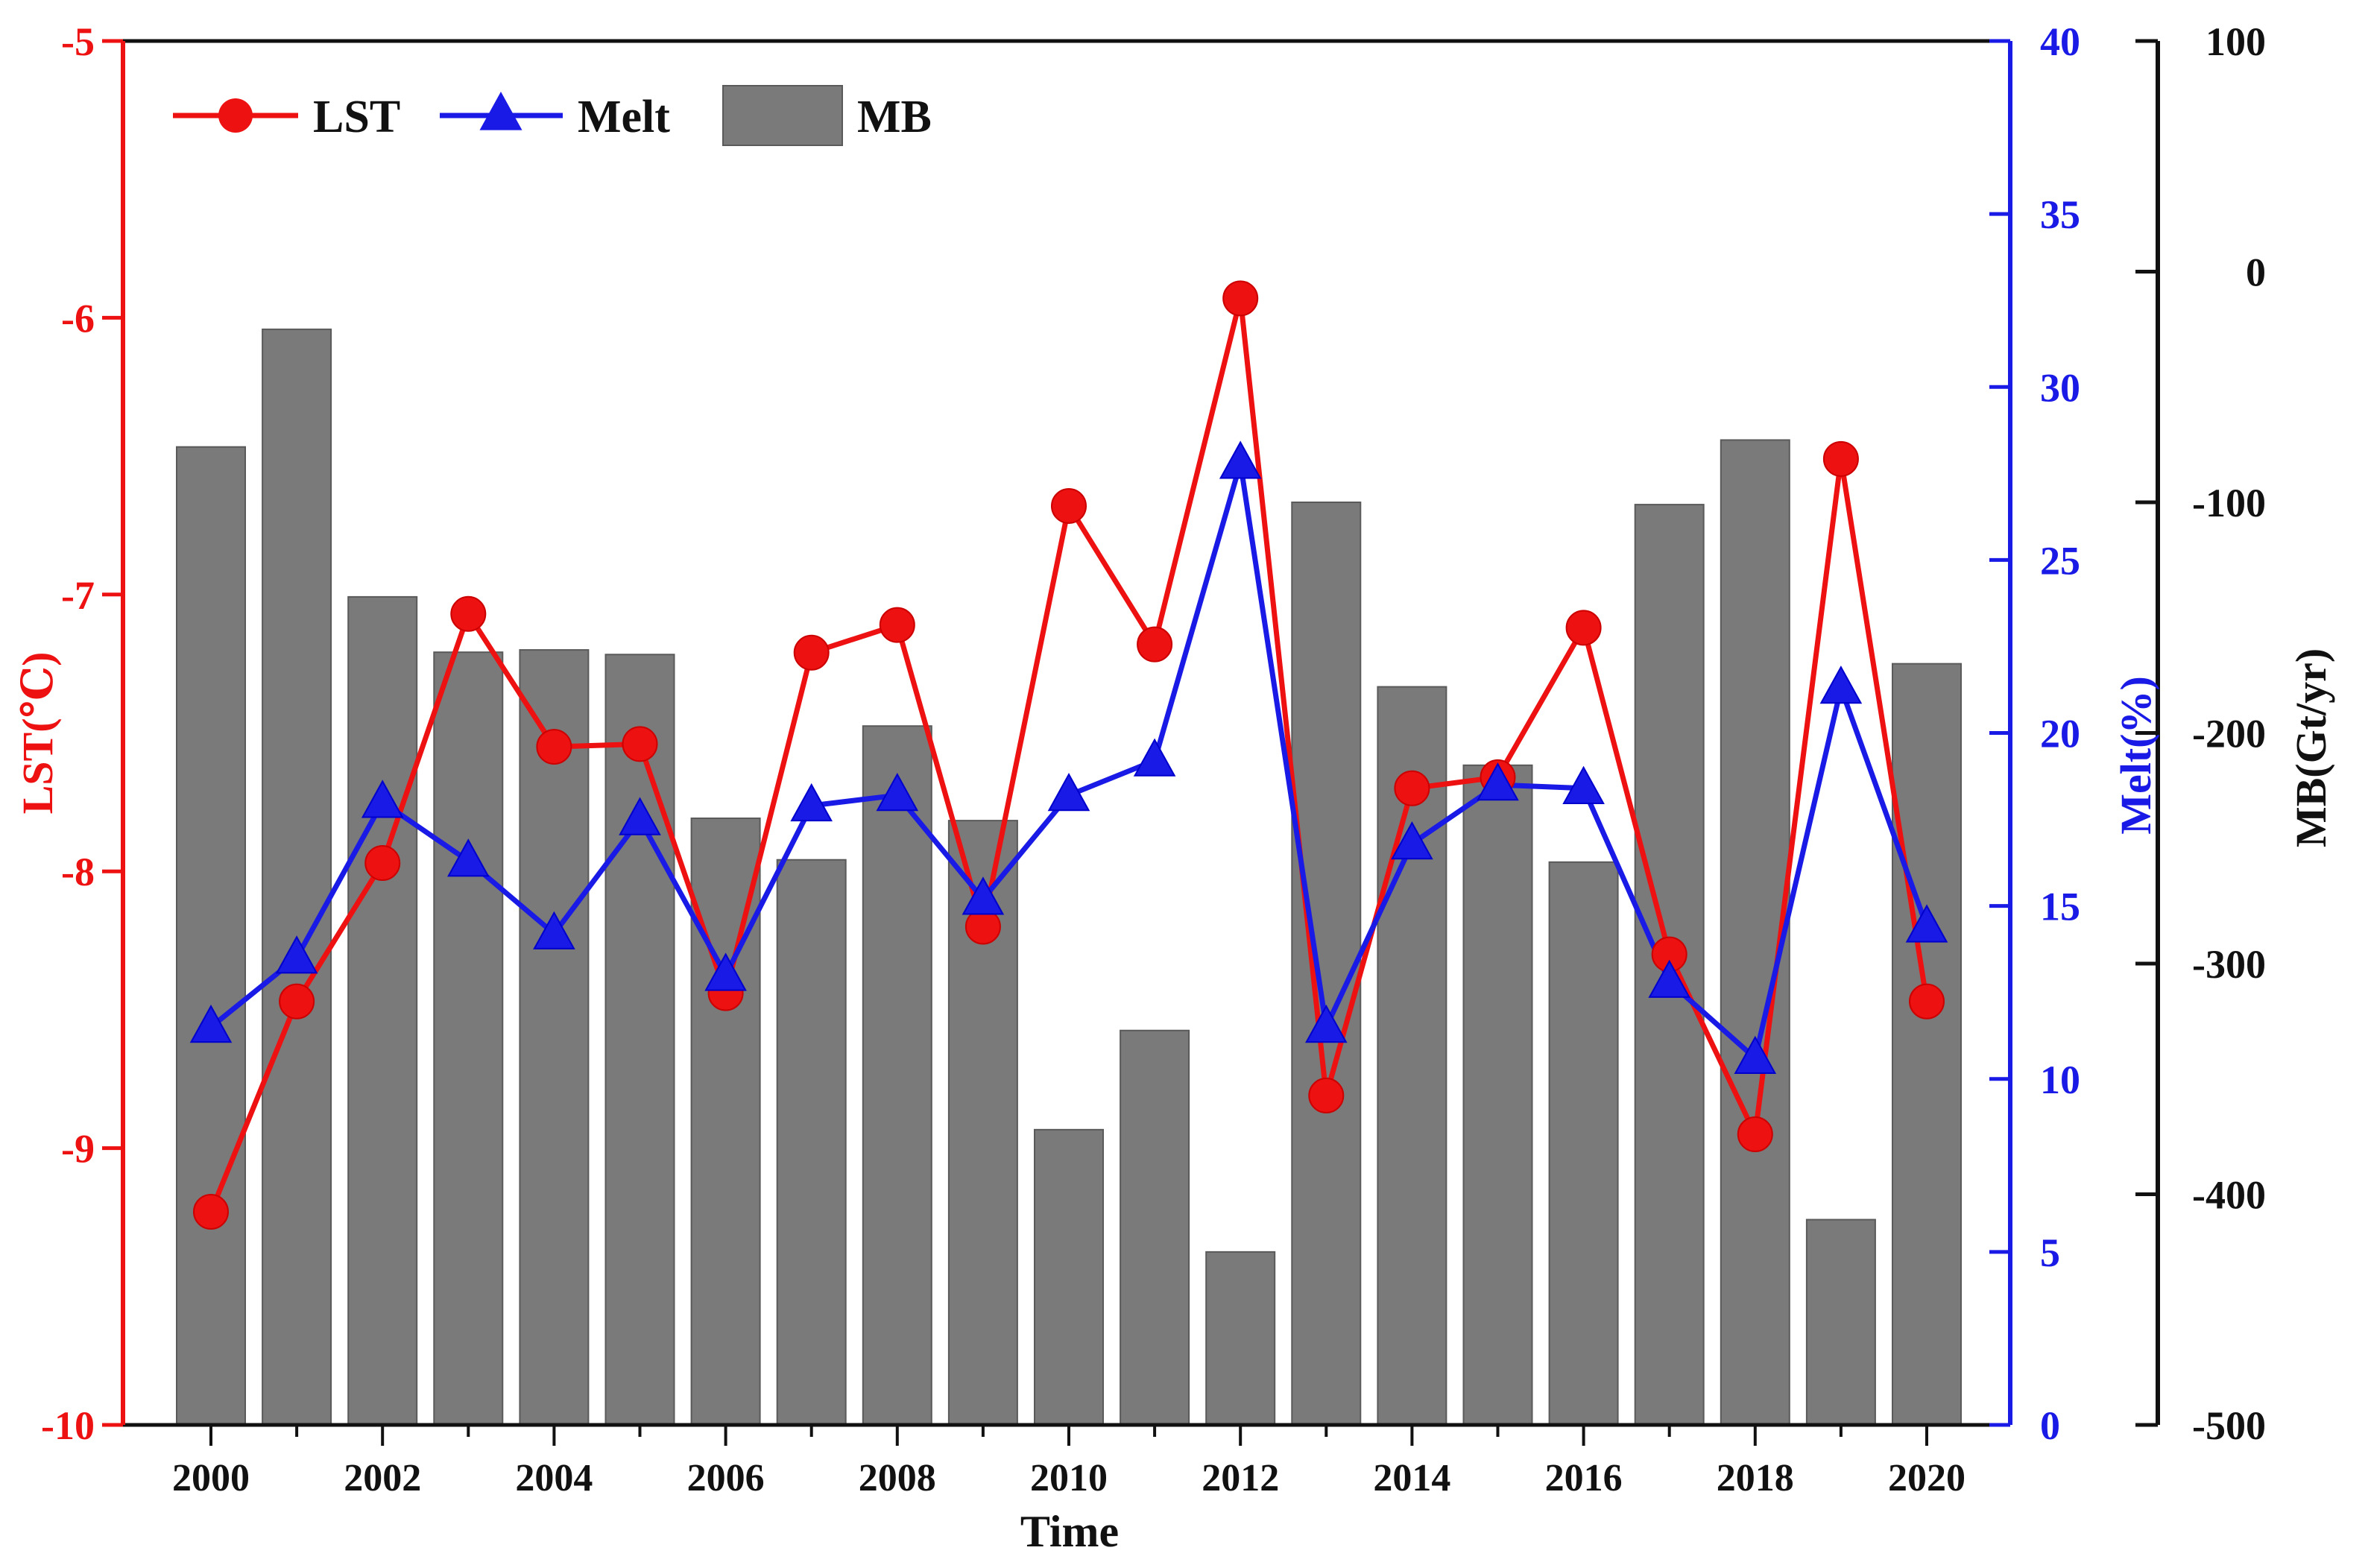 This screenshot has width=2368, height=1568. What do you see at coordinates (2136, 755) in the screenshot?
I see `melt-axis-title: Melt(%)` at bounding box center [2136, 755].